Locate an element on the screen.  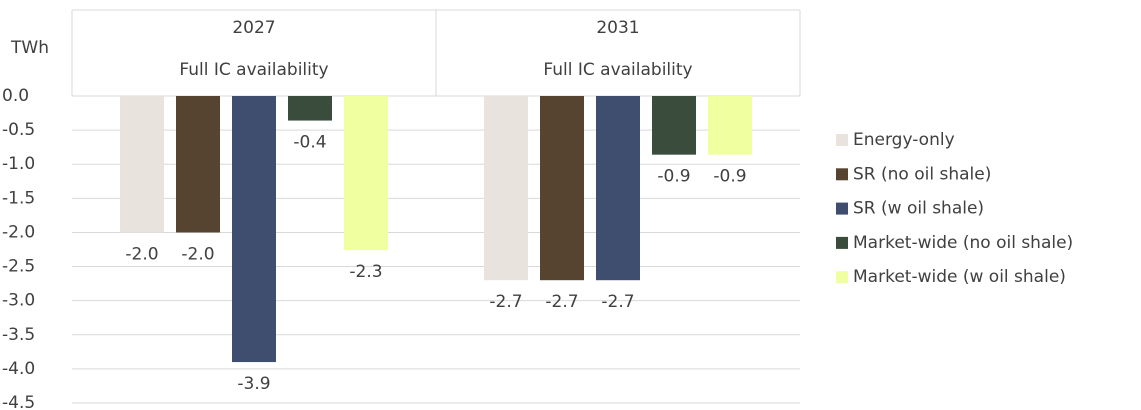
data-label: -3.9 is located at coordinates (253, 384).